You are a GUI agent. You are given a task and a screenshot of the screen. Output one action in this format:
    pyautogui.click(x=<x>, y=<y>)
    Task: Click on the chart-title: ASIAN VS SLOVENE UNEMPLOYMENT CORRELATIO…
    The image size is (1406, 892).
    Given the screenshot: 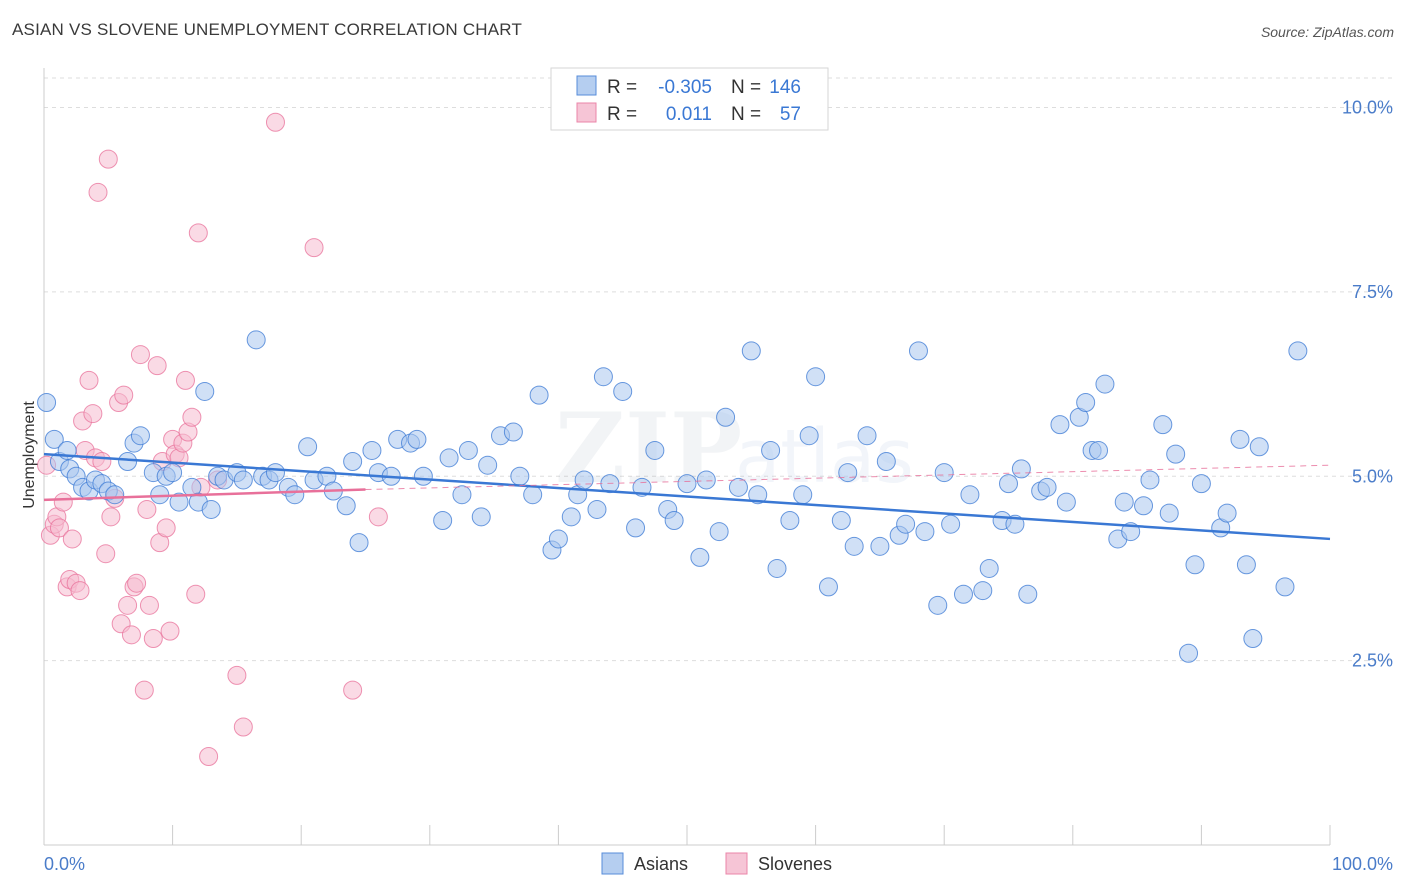 What is the action you would take?
    pyautogui.click(x=267, y=29)
    